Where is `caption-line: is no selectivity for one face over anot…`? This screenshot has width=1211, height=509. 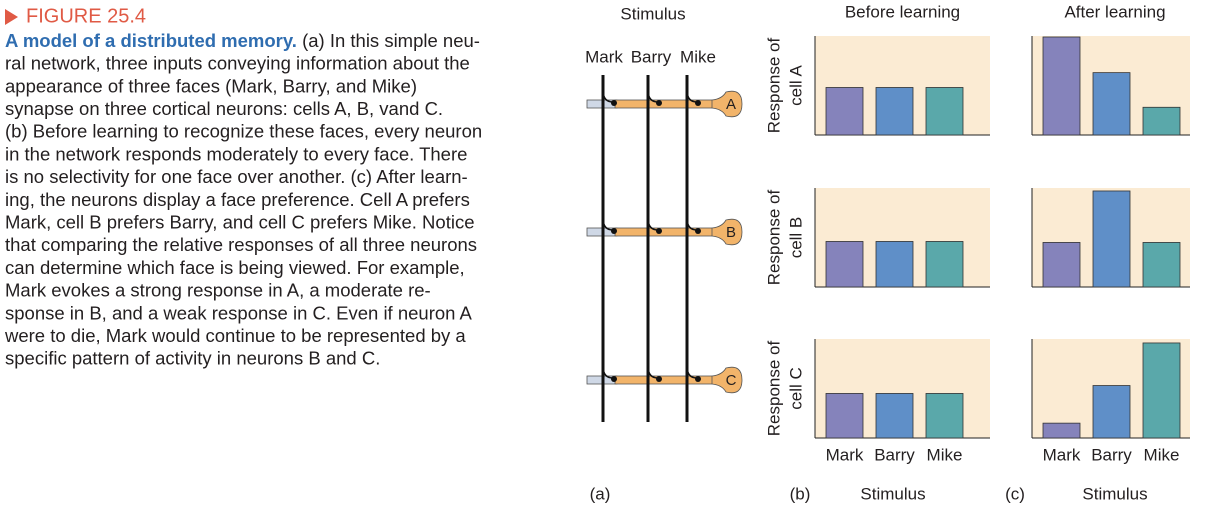
caption-line: is no selectivity for one face over anot… is located at coordinates (236, 176).